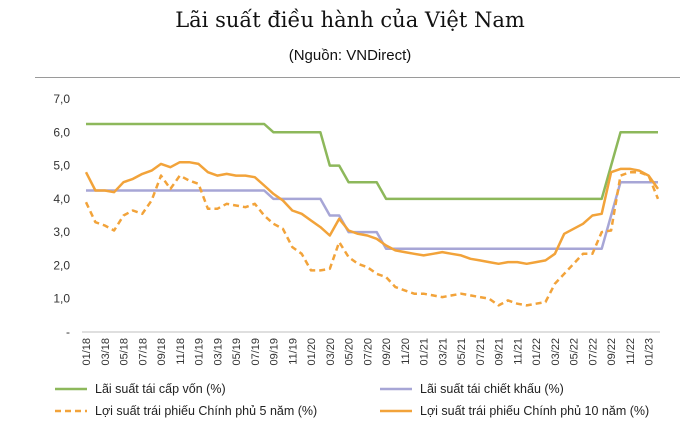 Image resolution: width=700 pixels, height=431 pixels. Describe the element at coordinates (61, 166) in the screenshot. I see `y-tick-label: 5,0` at that location.